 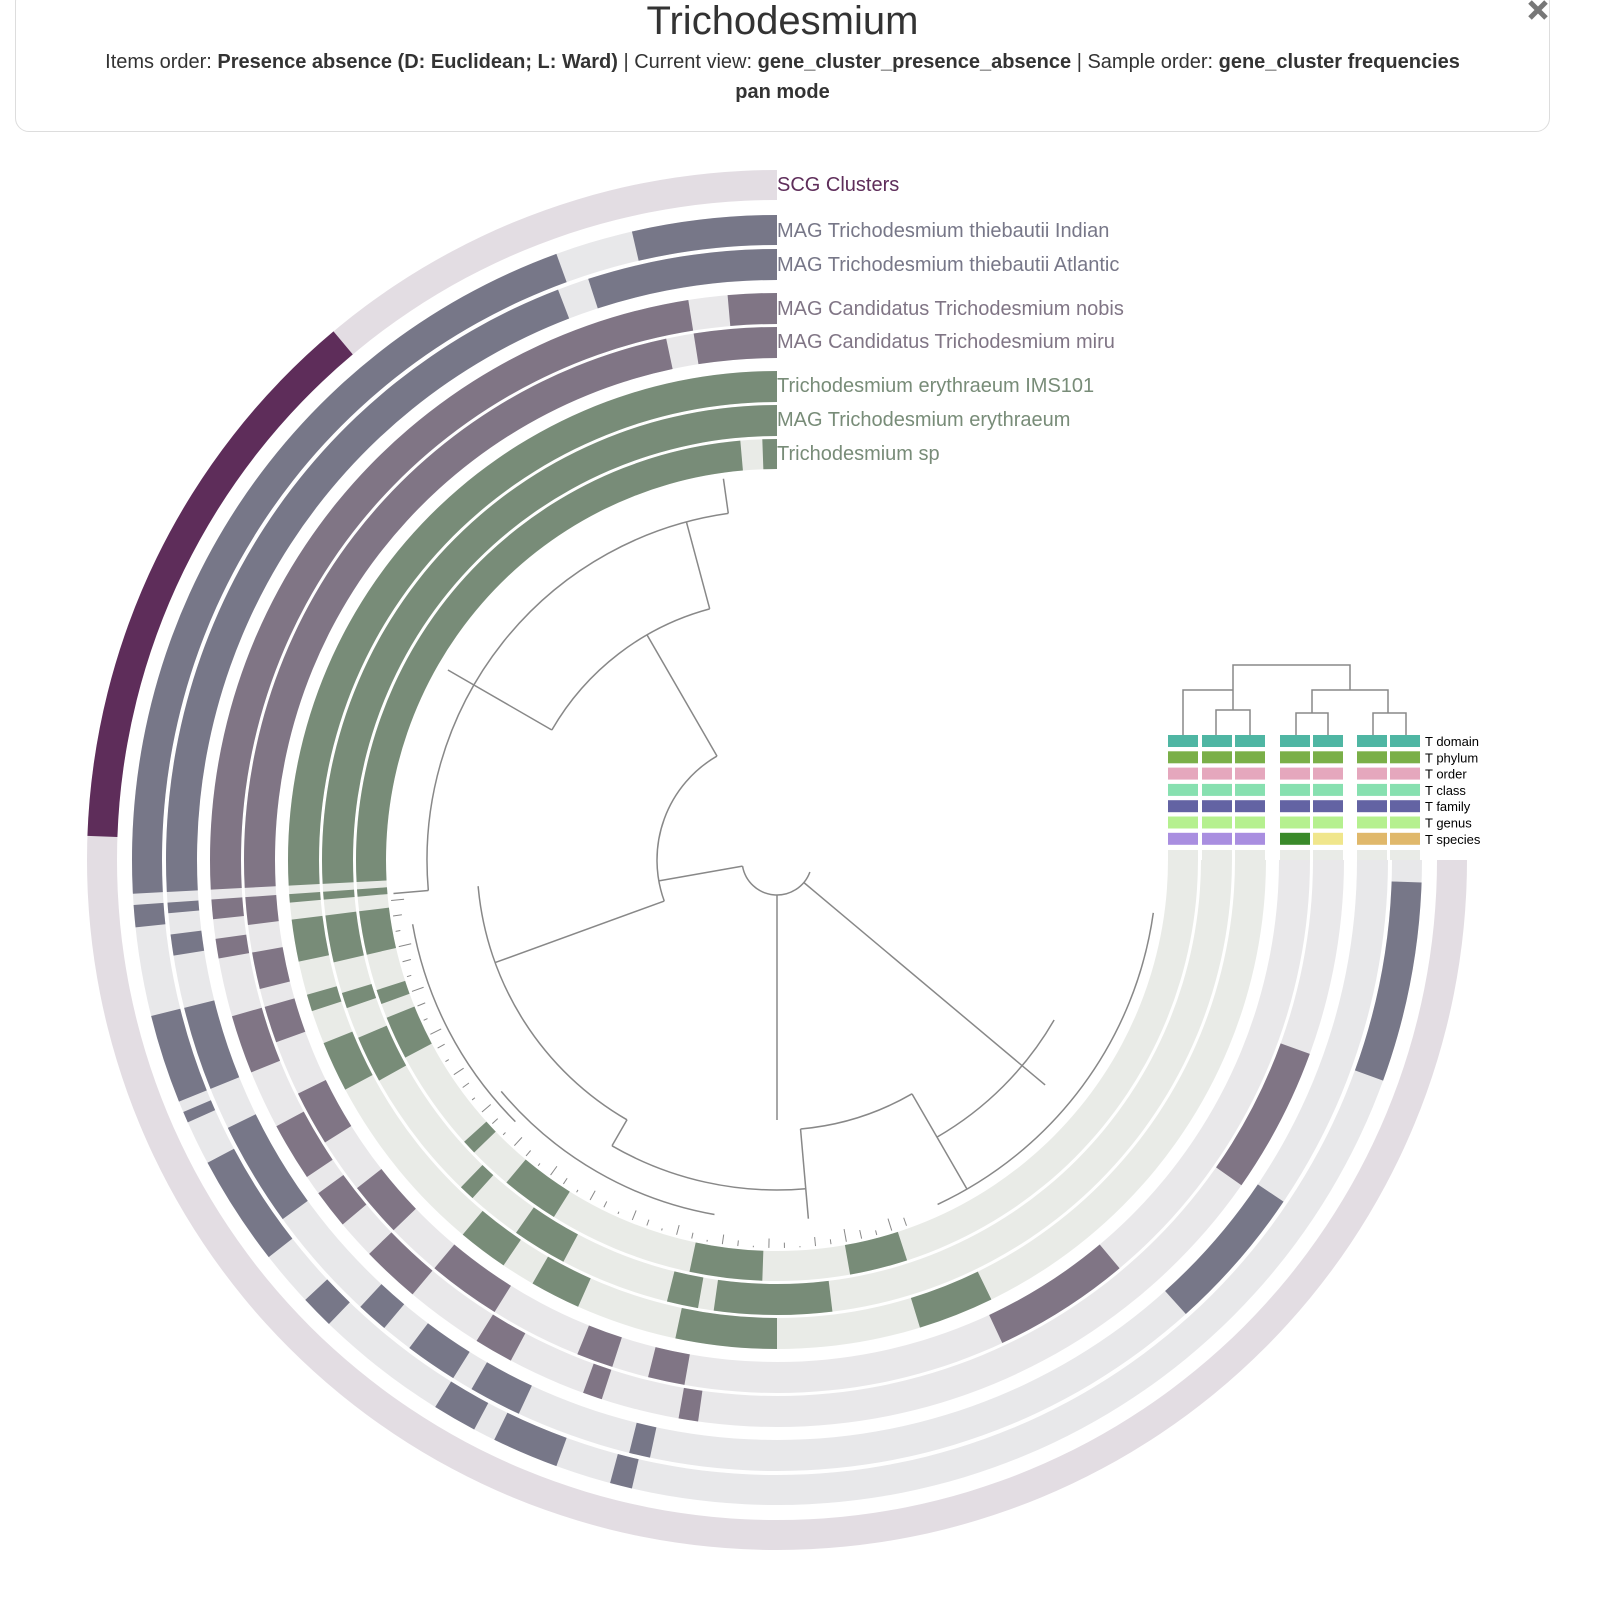 I want to click on label: Items order:, so click(x=158, y=62).